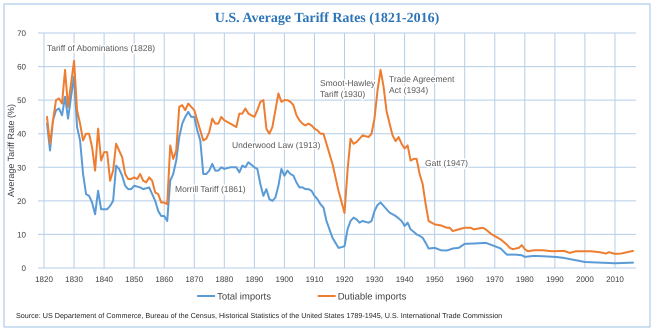  Describe the element at coordinates (101, 48) in the screenshot. I see `annotation: Tariff of Abominations (1828)` at that location.